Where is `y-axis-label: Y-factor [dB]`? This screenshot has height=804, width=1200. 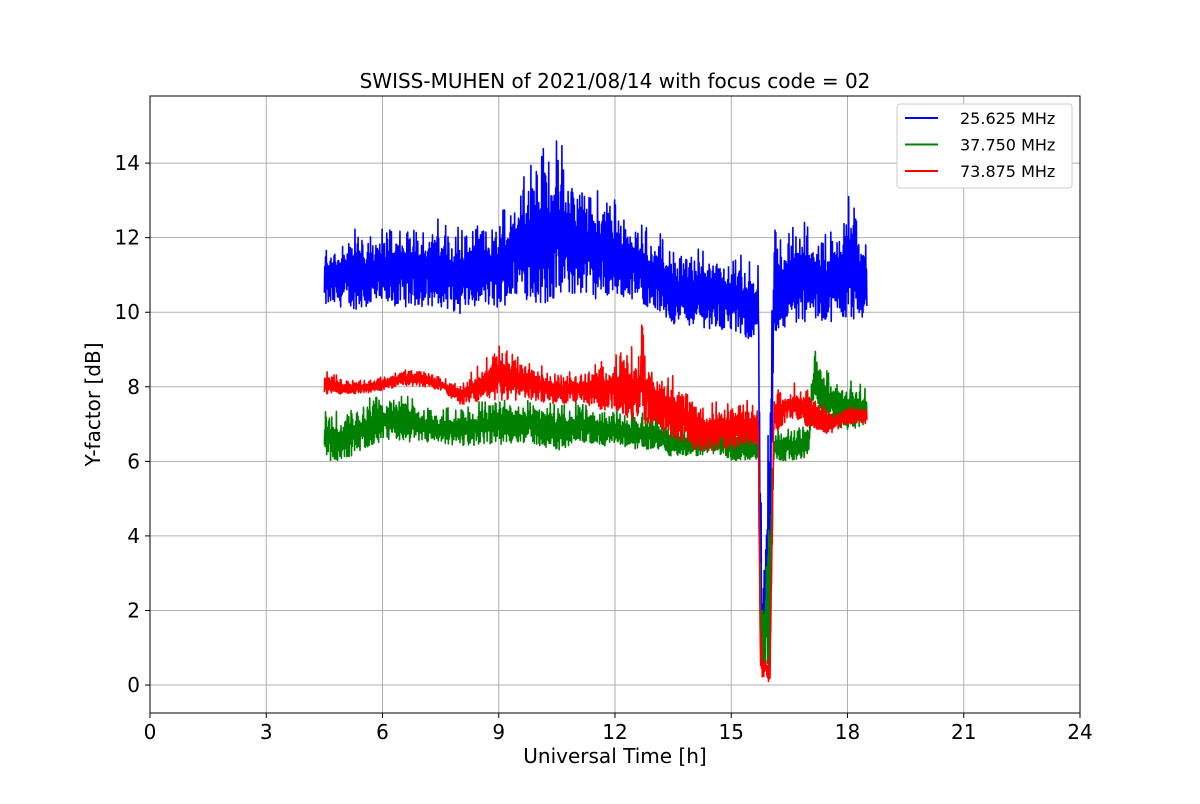 y-axis-label: Y-factor [dB] is located at coordinates (93, 404).